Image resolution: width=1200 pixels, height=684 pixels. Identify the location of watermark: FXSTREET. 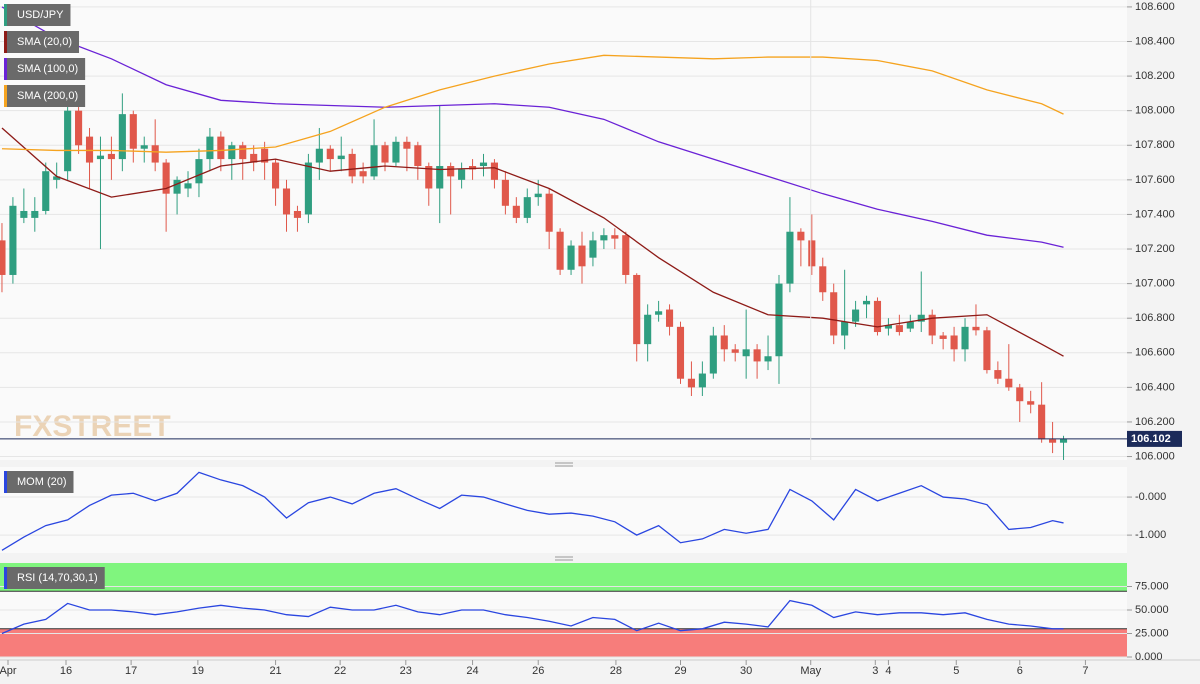
(92, 426).